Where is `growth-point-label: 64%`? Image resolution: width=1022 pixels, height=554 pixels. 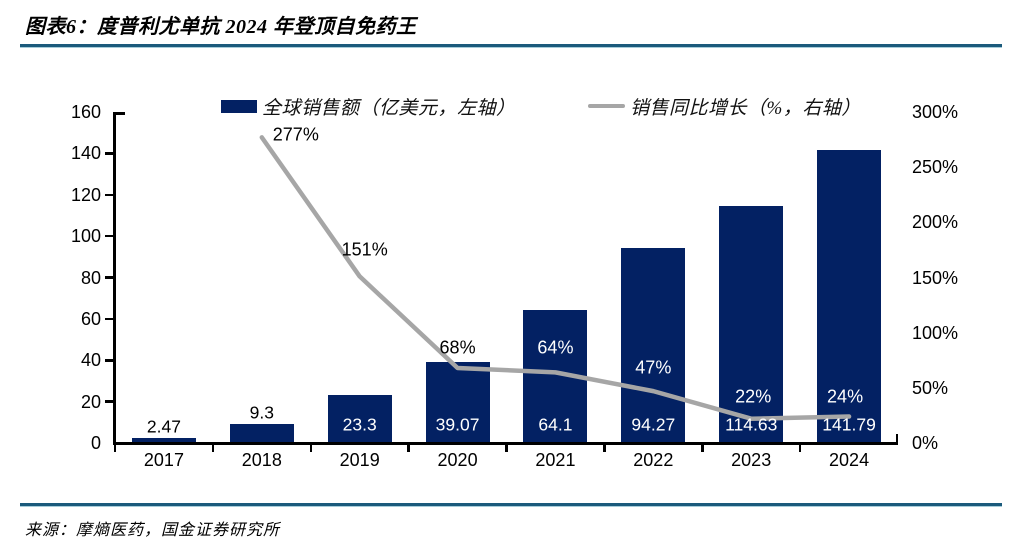
growth-point-label: 64% is located at coordinates (555, 347).